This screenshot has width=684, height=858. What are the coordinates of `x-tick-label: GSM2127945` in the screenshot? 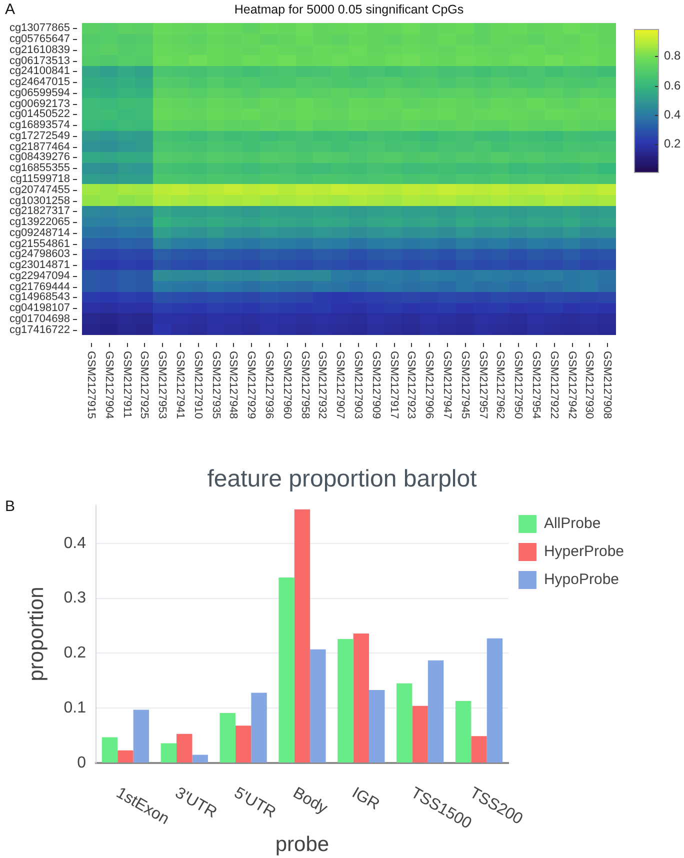 It's located at (464, 385).